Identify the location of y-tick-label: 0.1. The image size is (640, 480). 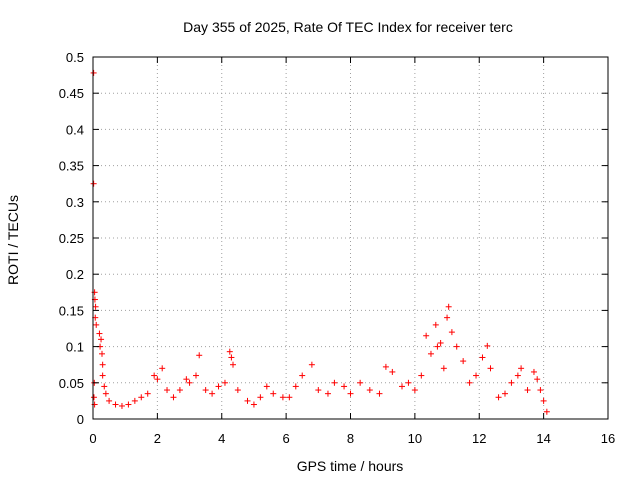
(75, 347).